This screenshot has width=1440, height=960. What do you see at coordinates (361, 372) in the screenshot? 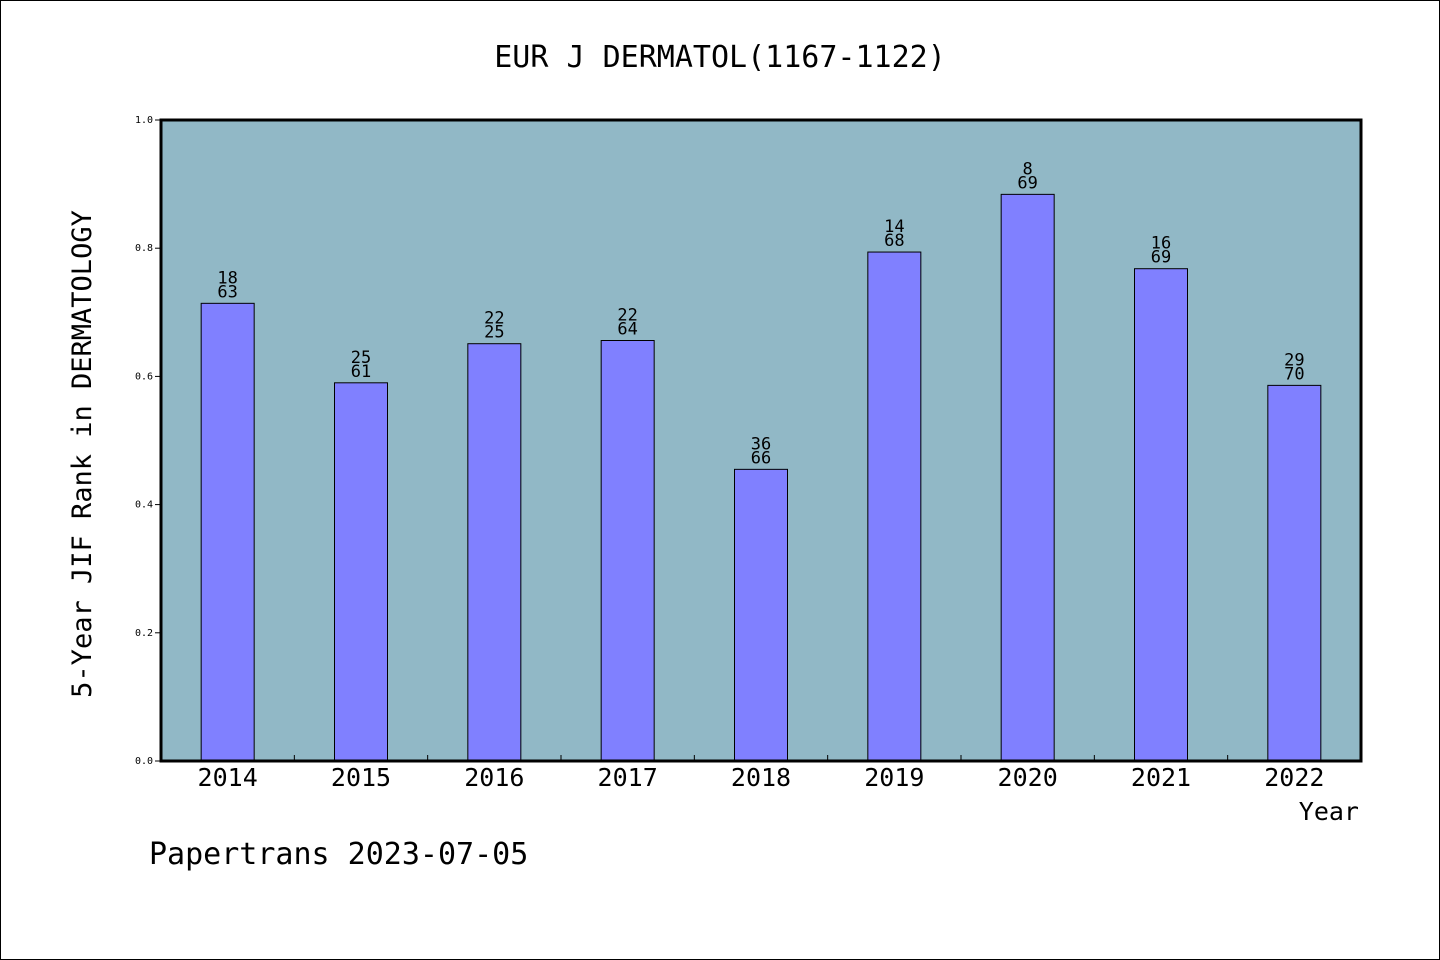
I see `data-label-total: 61` at bounding box center [361, 372].